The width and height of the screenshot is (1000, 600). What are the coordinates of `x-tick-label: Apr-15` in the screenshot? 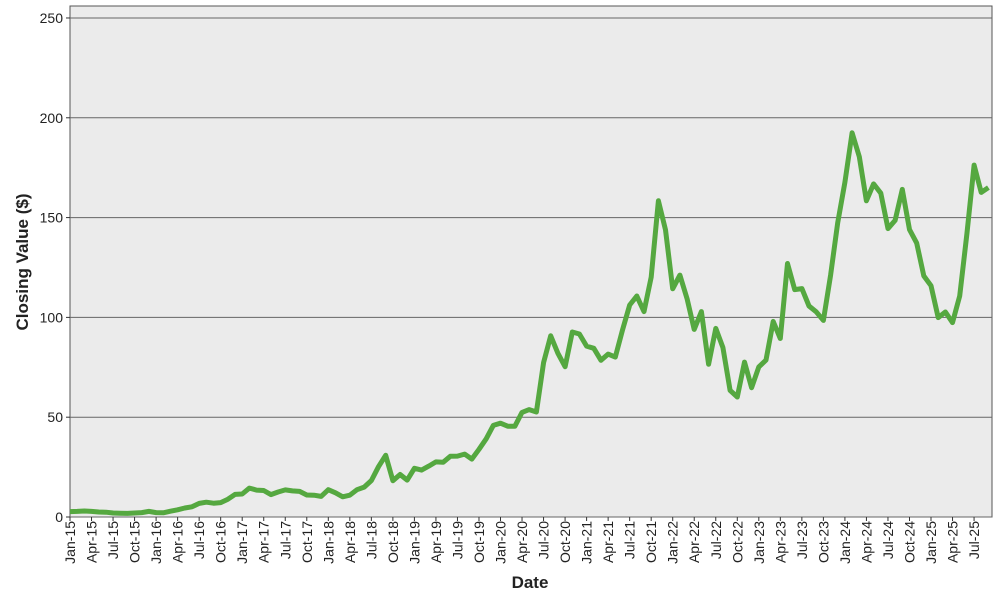 It's located at (92, 542).